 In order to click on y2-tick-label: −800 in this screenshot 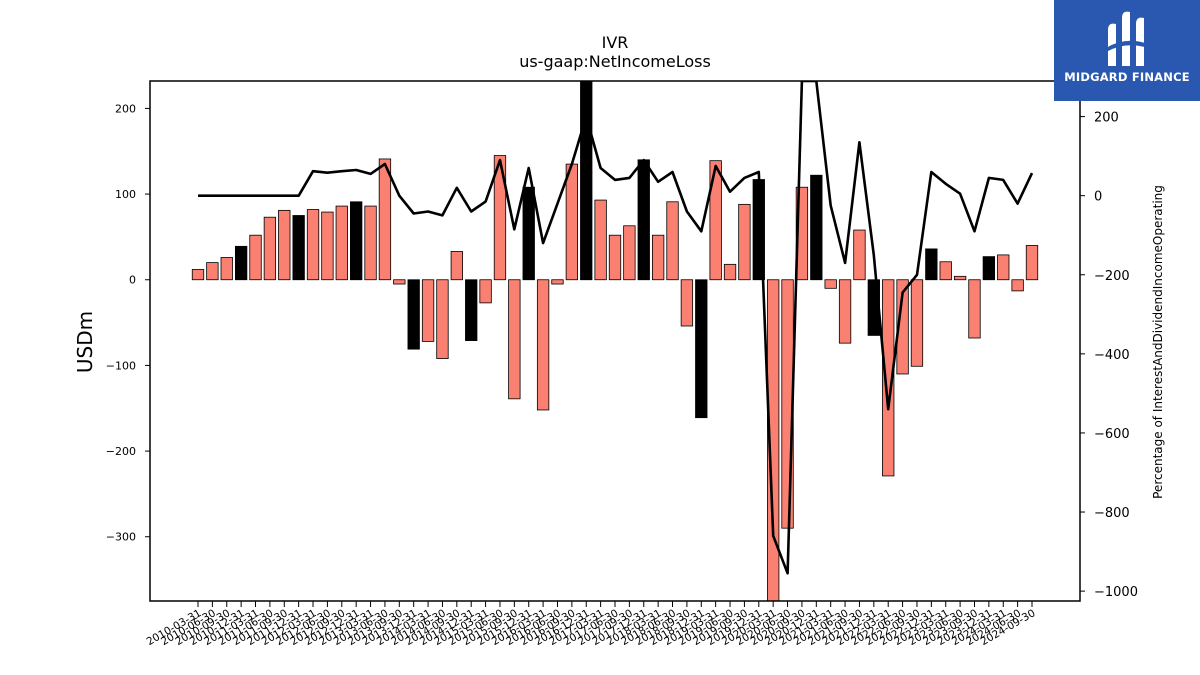, I will do `click(1112, 513)`.